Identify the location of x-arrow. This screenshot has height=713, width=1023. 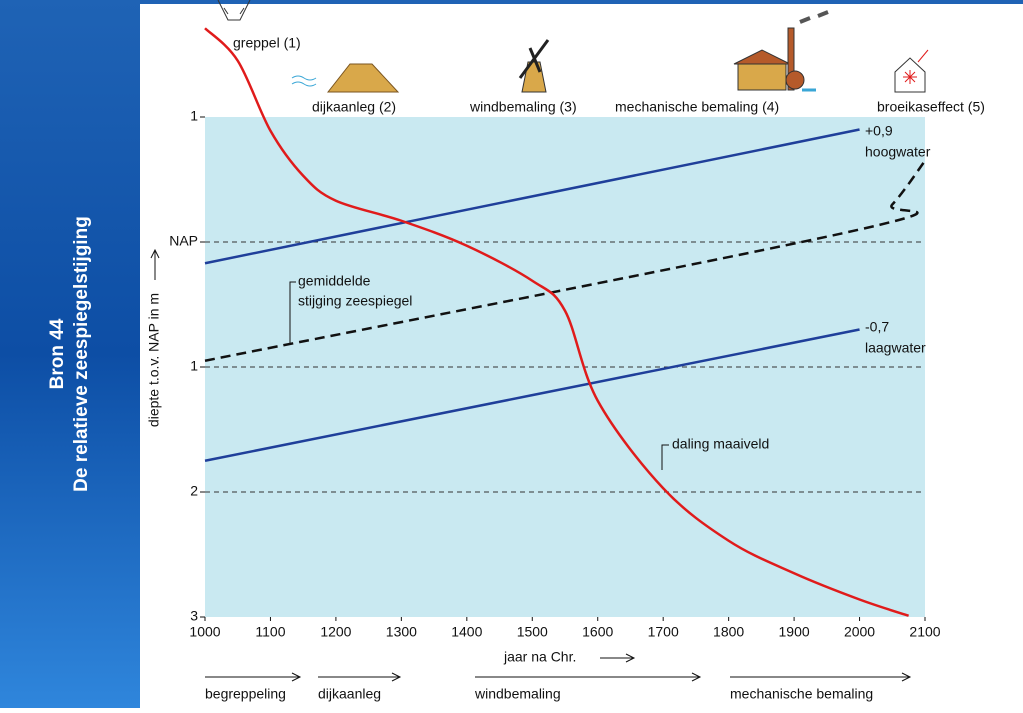
(618, 658).